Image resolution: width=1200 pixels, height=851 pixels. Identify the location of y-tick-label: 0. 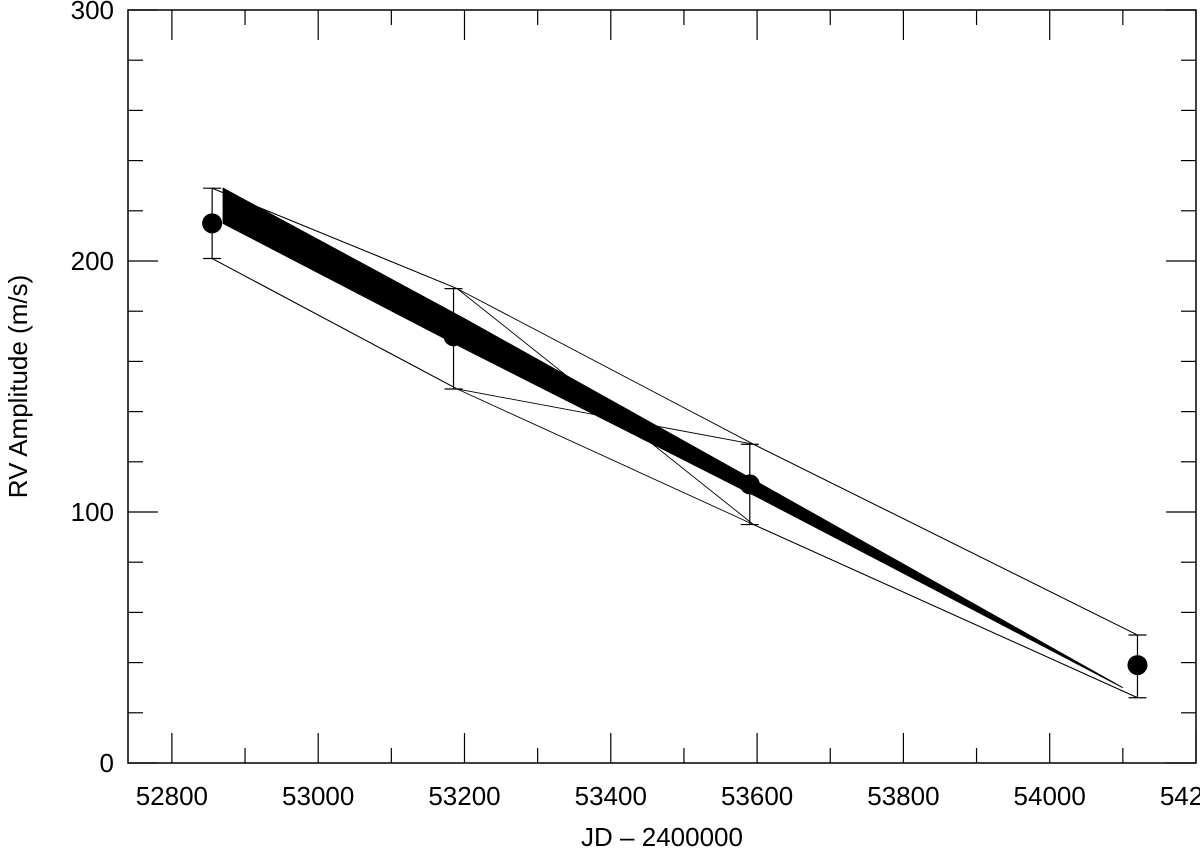
(107, 763).